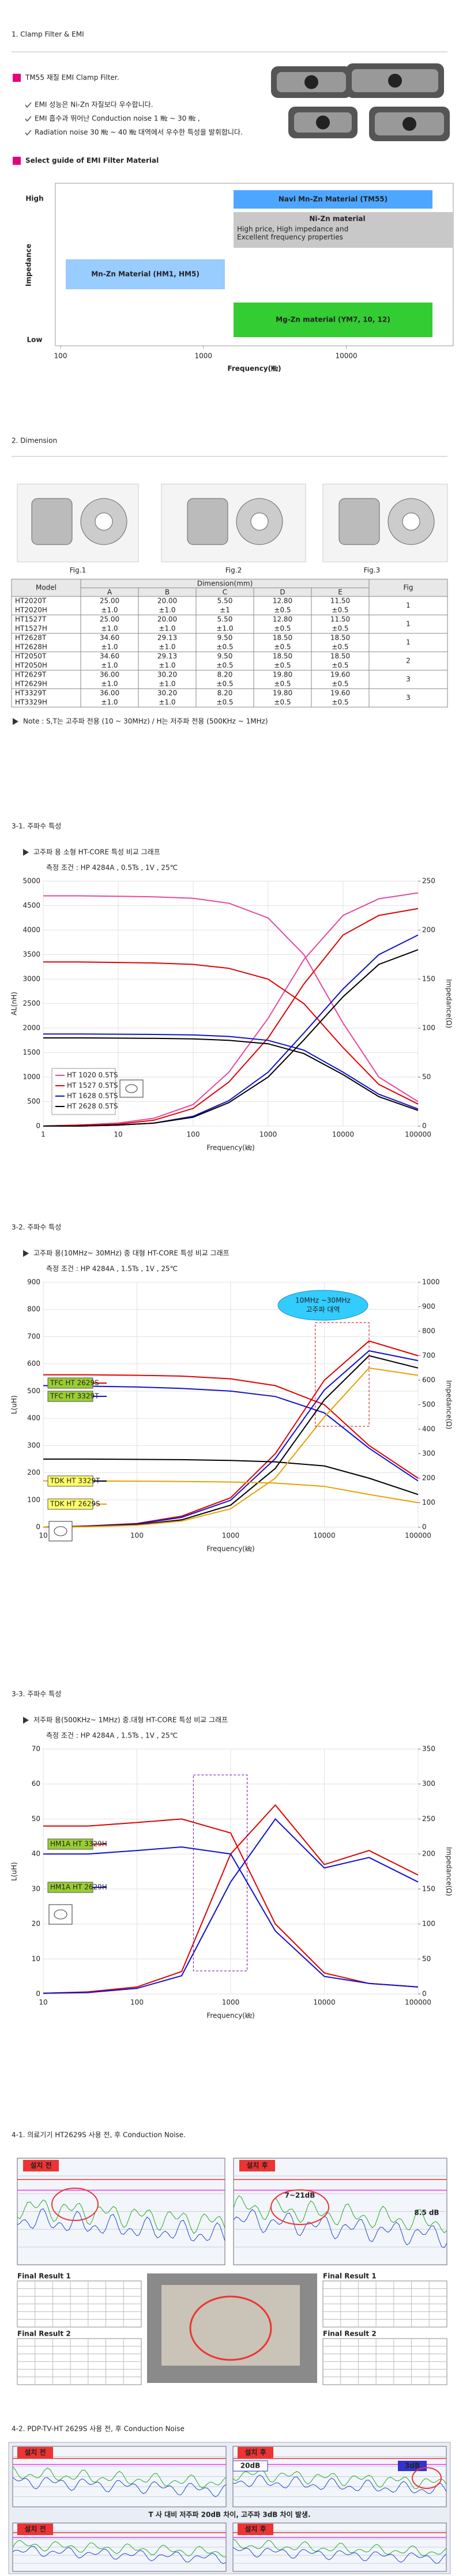 This screenshot has height=2576, width=459. What do you see at coordinates (230, 1549) in the screenshot?
I see `x-axis-label: Frequency(㎑)` at bounding box center [230, 1549].